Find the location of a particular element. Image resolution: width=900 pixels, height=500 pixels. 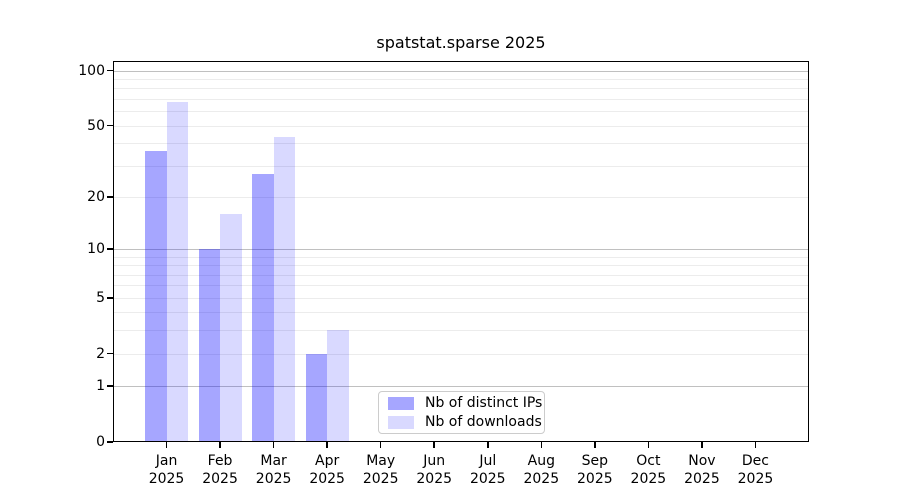

x-tick-label: Aug 2025 is located at coordinates (541, 470).